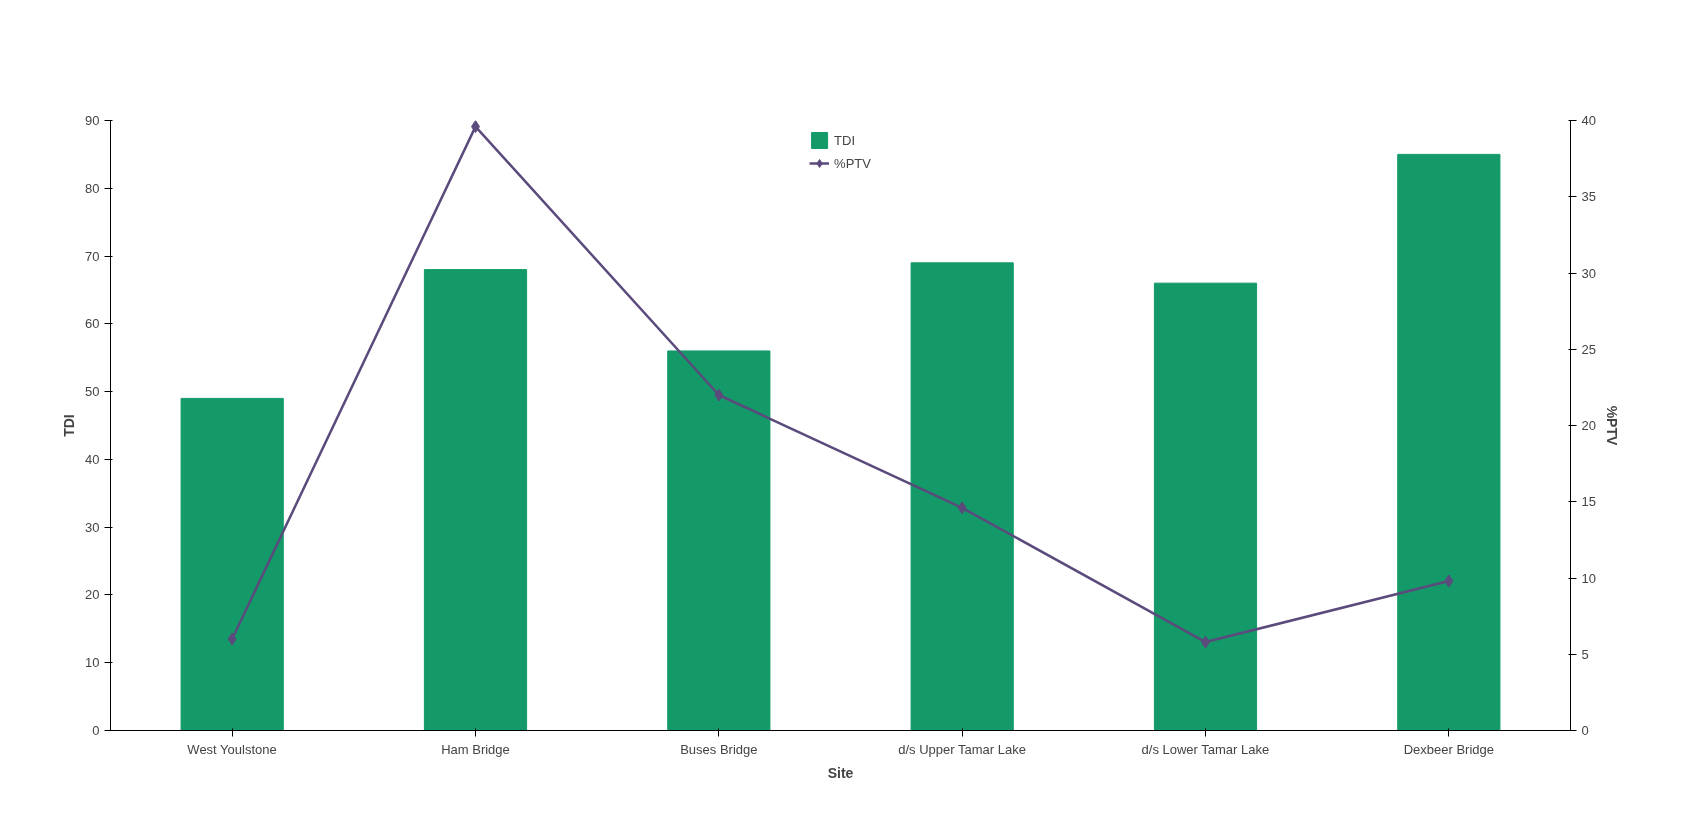  What do you see at coordinates (92, 120) in the screenshot?
I see `y-tick-label: 90` at bounding box center [92, 120].